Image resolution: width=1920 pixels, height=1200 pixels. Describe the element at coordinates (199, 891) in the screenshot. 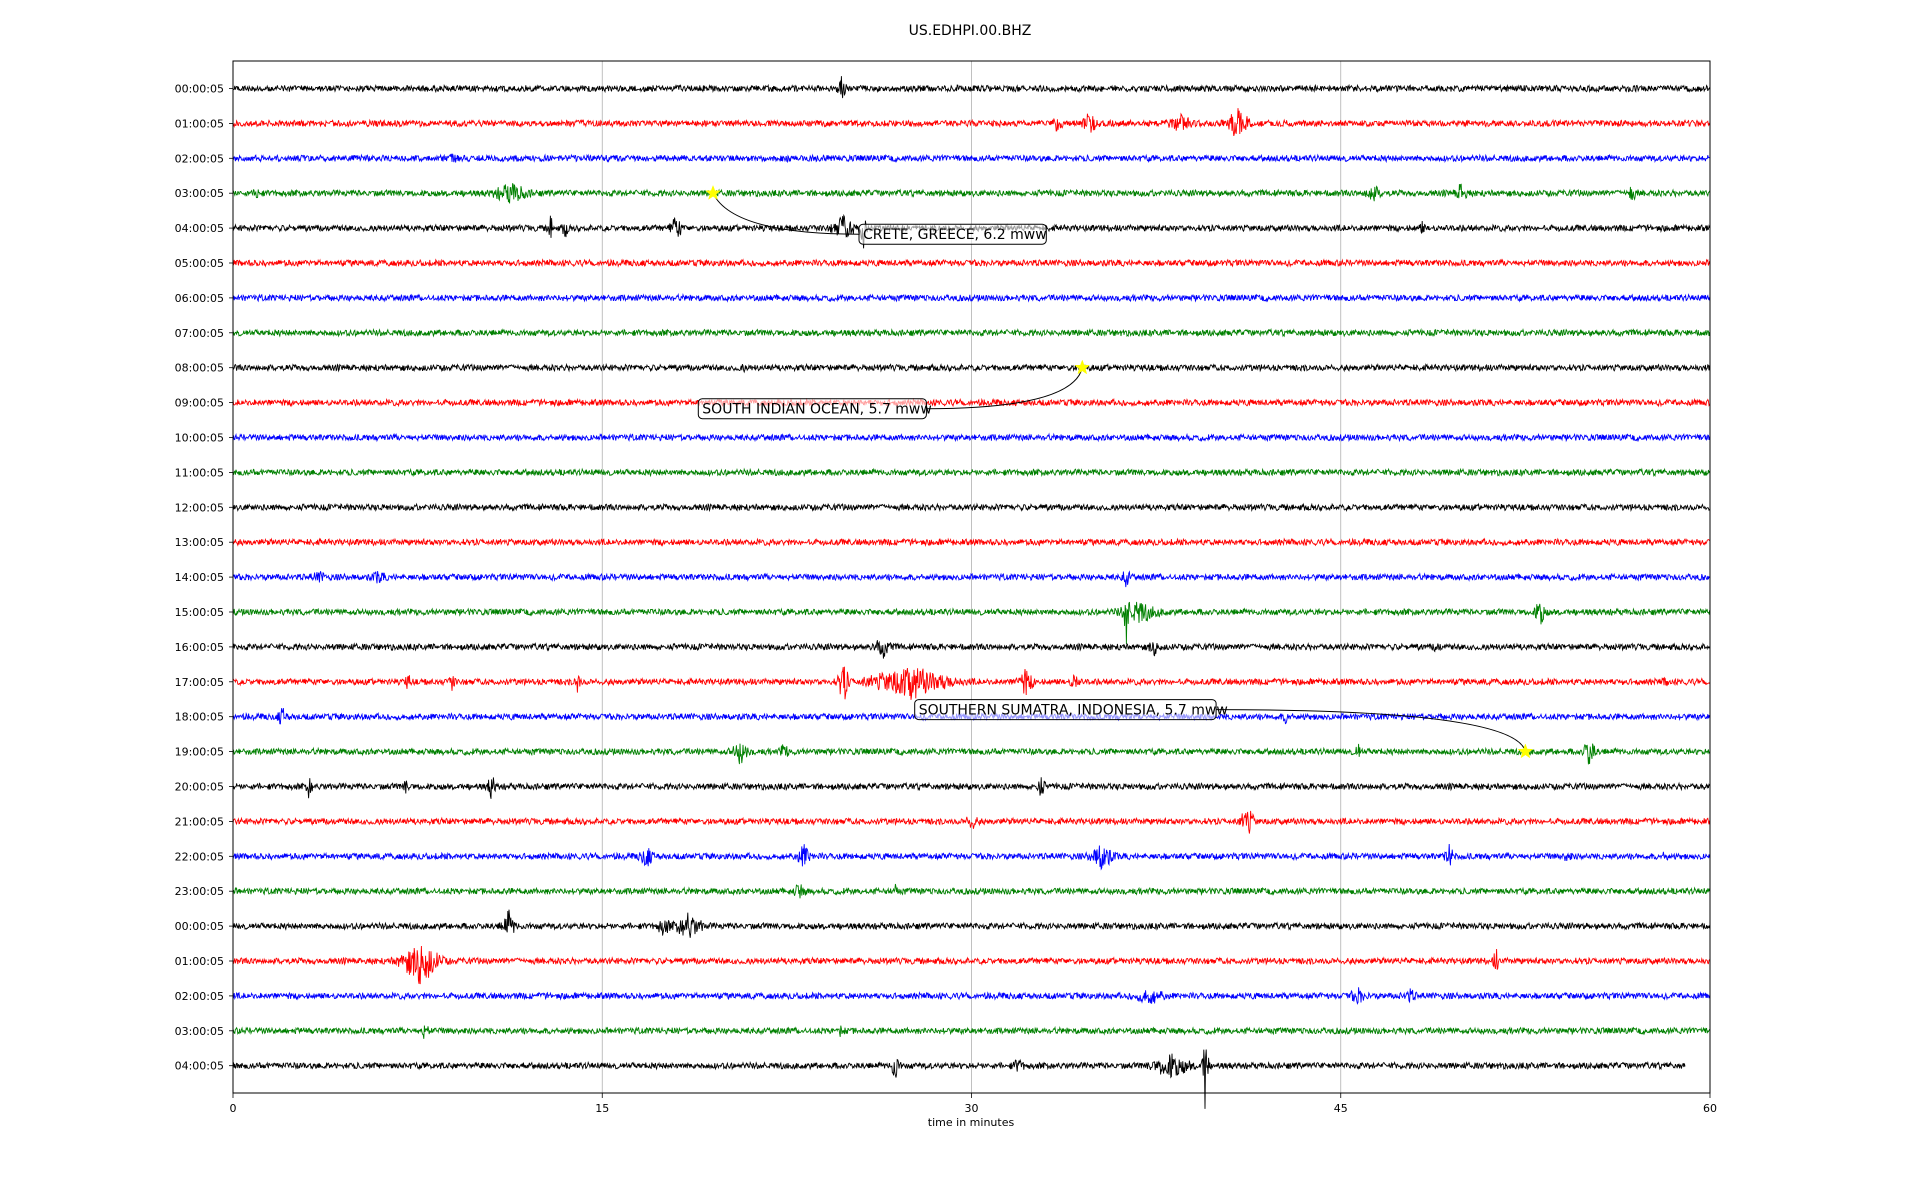

I see `y-tick-label: 23:00:05` at that location.